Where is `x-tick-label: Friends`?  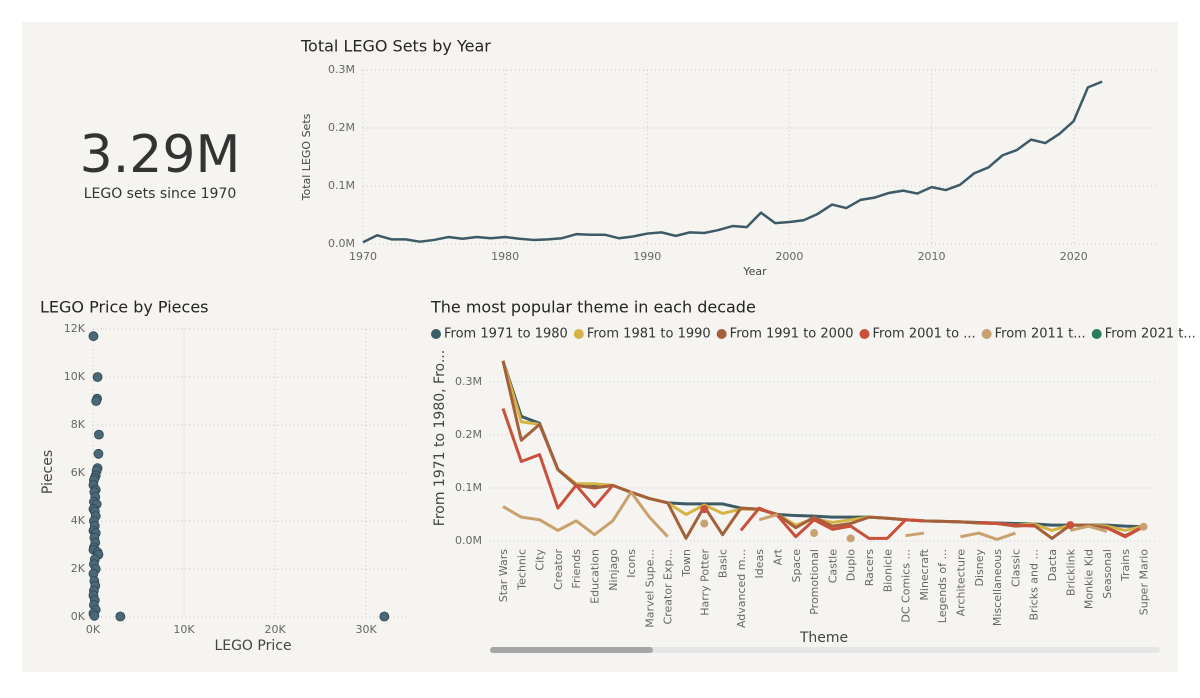
x-tick-label: Friends is located at coordinates (576, 569).